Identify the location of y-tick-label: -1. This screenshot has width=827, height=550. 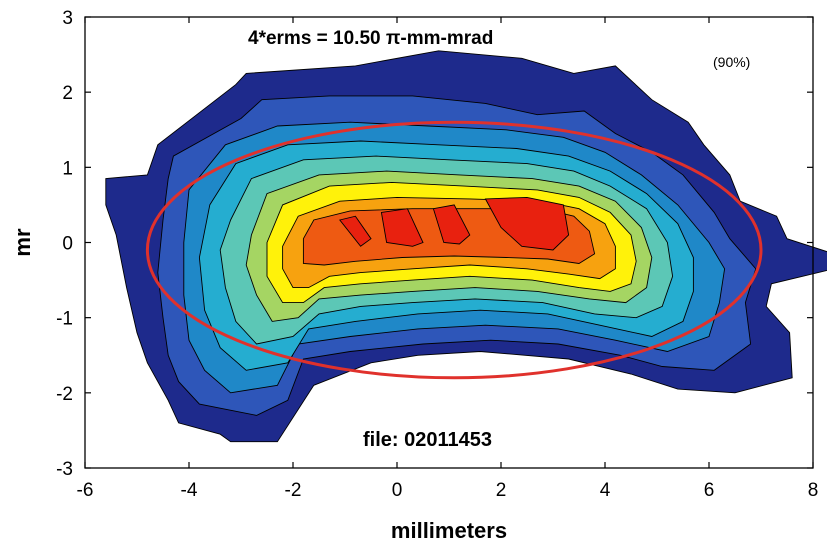
(64, 319).